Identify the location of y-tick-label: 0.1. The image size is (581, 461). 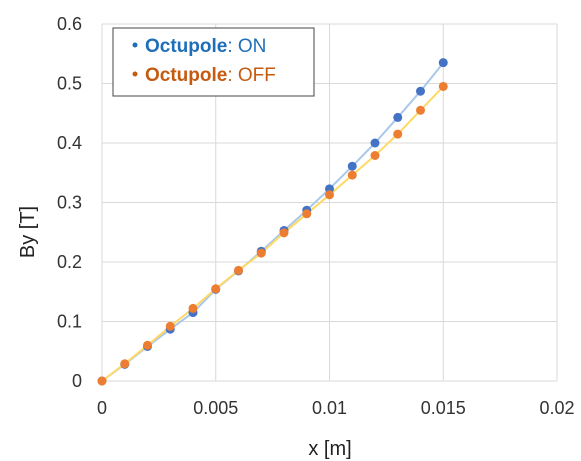
(69, 322).